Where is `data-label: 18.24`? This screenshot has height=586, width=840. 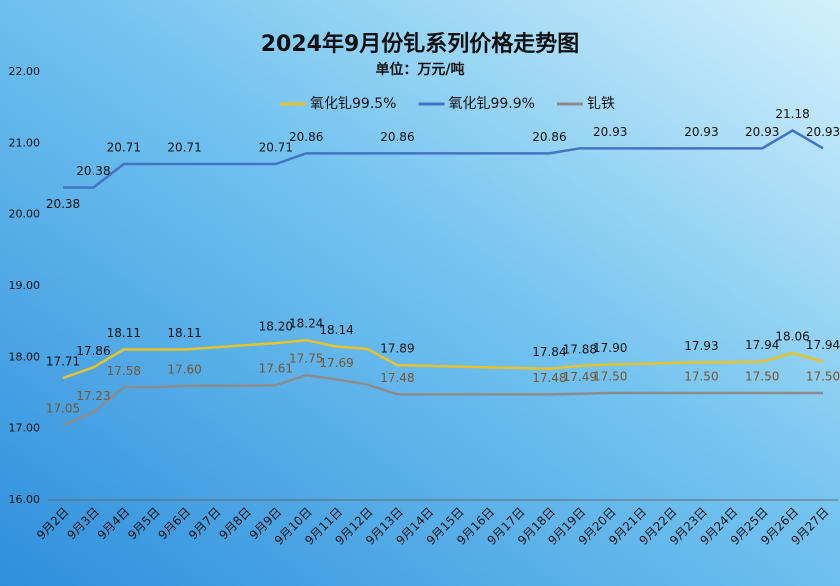
data-label: 18.24 is located at coordinates (306, 324).